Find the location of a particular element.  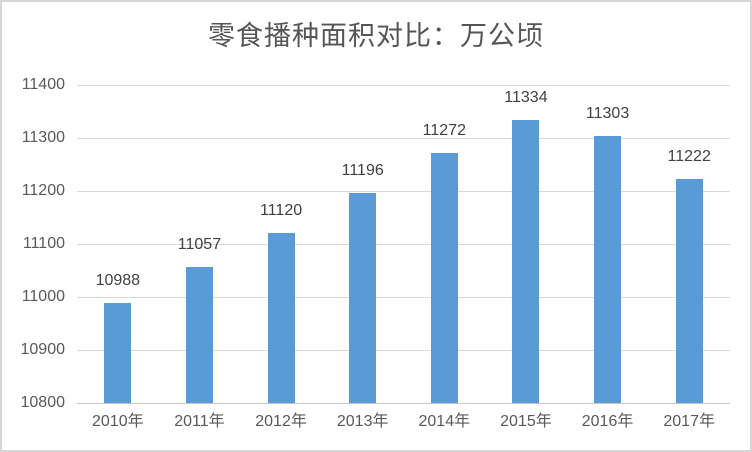

bar-value-label: 11222 is located at coordinates (689, 156).